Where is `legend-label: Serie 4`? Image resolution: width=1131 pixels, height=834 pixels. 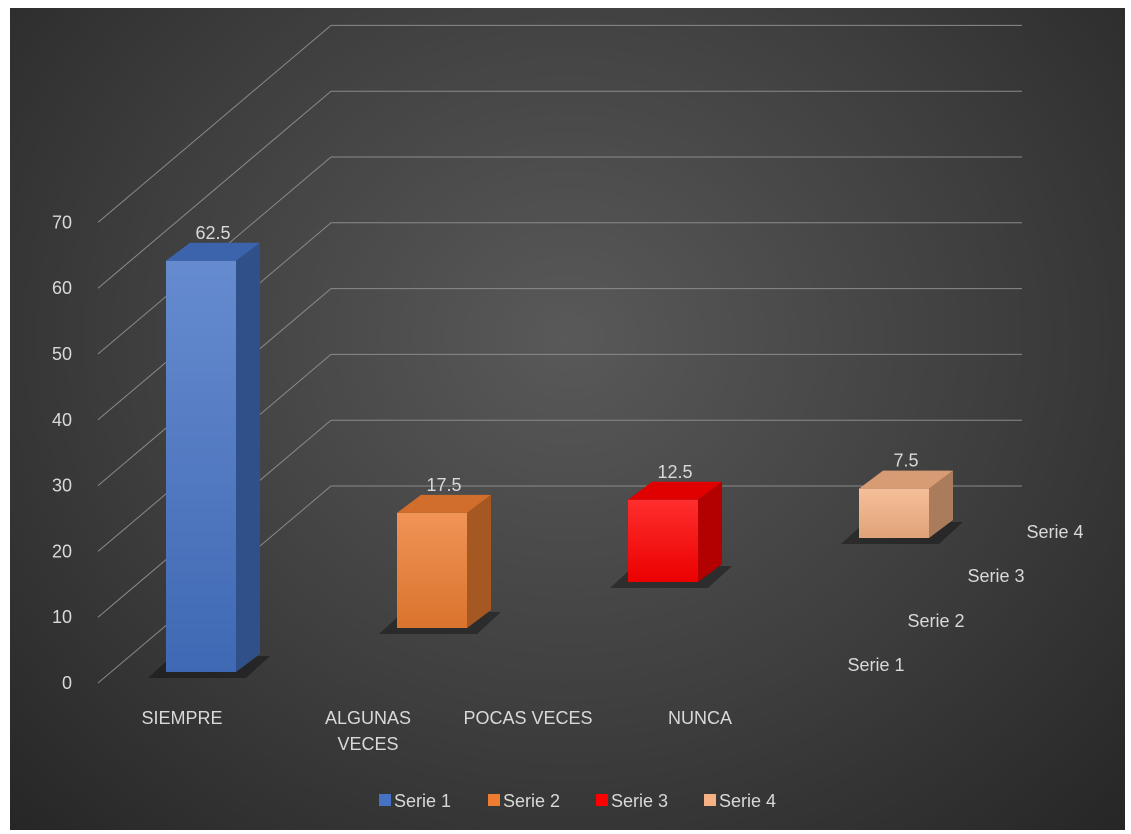
legend-label: Serie 4 is located at coordinates (747, 801).